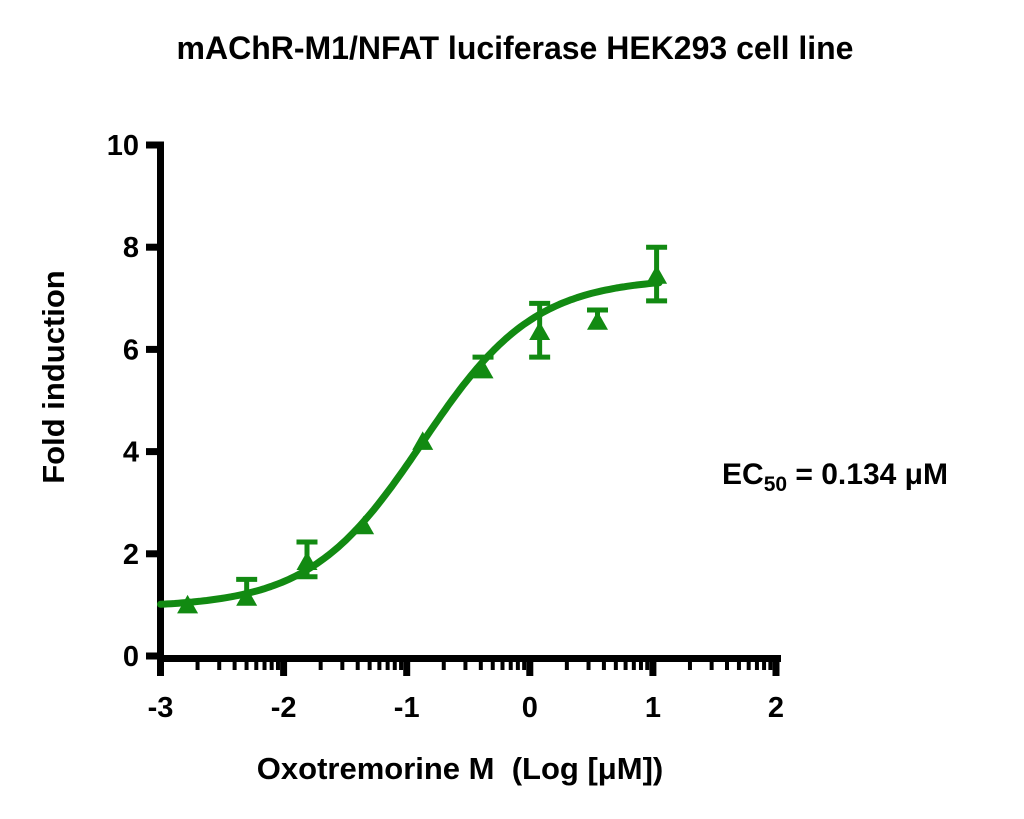 The width and height of the screenshot is (1024, 819). Describe the element at coordinates (123, 146) in the screenshot. I see `y-tick-label: 10` at that location.